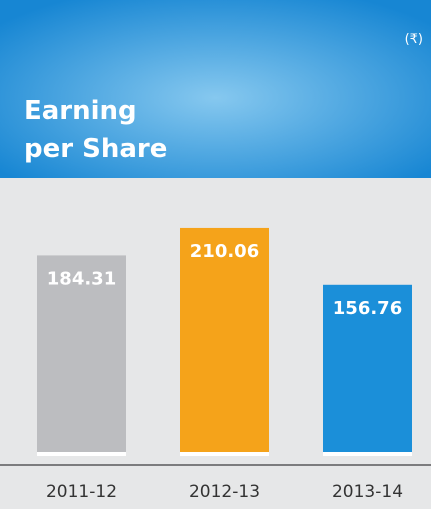 Image resolution: width=431 pixels, height=509 pixels. I want to click on x-tick-label: 2013-14, so click(367, 492).